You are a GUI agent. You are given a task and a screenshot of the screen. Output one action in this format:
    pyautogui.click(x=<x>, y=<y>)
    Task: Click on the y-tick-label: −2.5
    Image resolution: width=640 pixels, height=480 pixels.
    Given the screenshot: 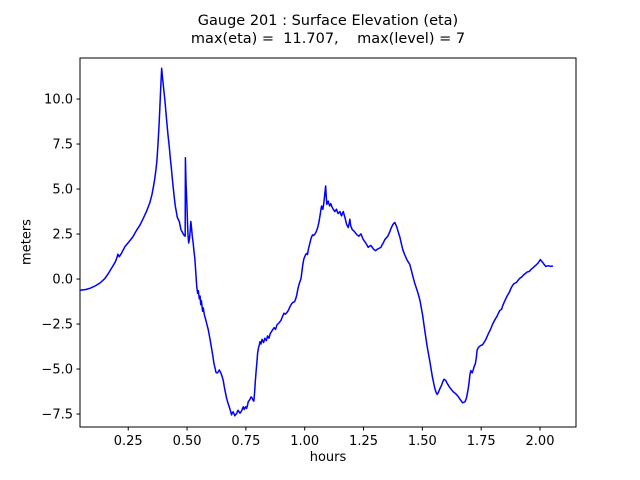 What is the action you would take?
    pyautogui.click(x=57, y=325)
    